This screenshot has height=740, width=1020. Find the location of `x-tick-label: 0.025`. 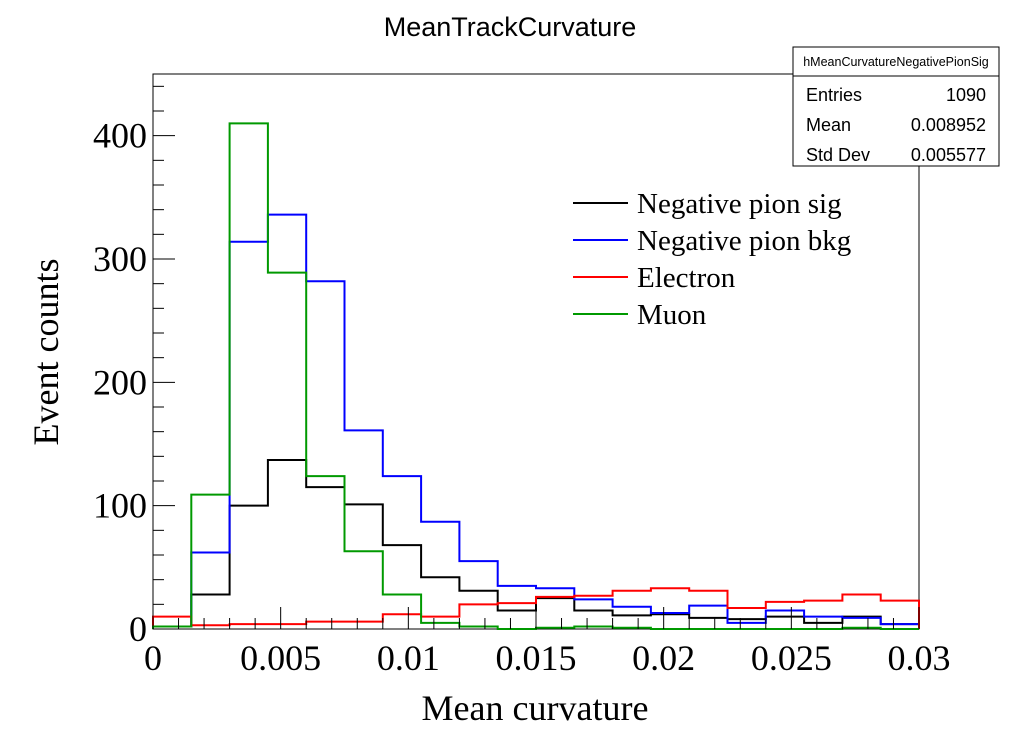

x-tick-label: 0.025 is located at coordinates (791, 658).